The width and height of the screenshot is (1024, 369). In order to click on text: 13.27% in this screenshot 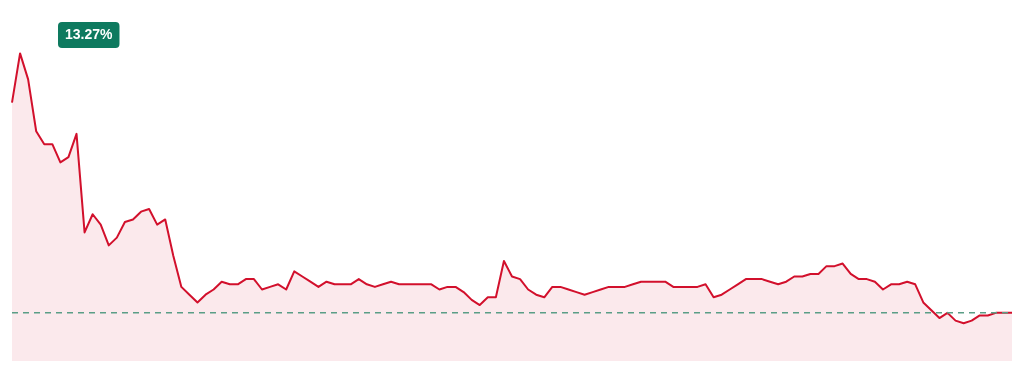, I will do `click(89, 33)`.